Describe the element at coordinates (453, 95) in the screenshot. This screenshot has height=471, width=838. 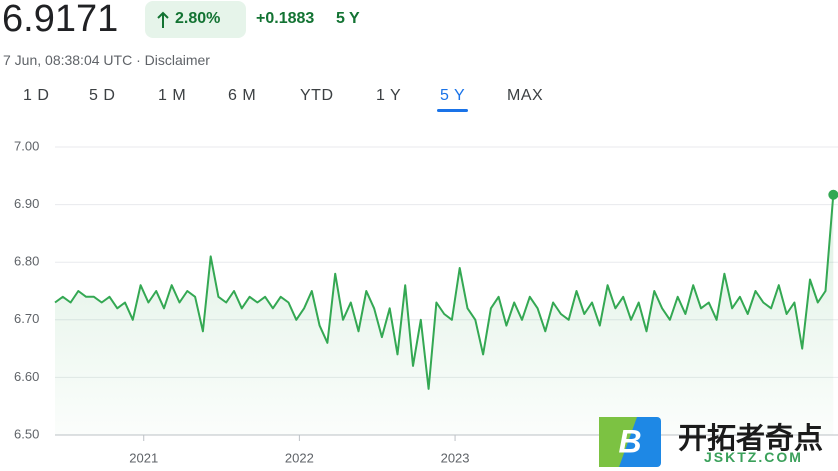
I see `range-tab: 5 Y` at that location.